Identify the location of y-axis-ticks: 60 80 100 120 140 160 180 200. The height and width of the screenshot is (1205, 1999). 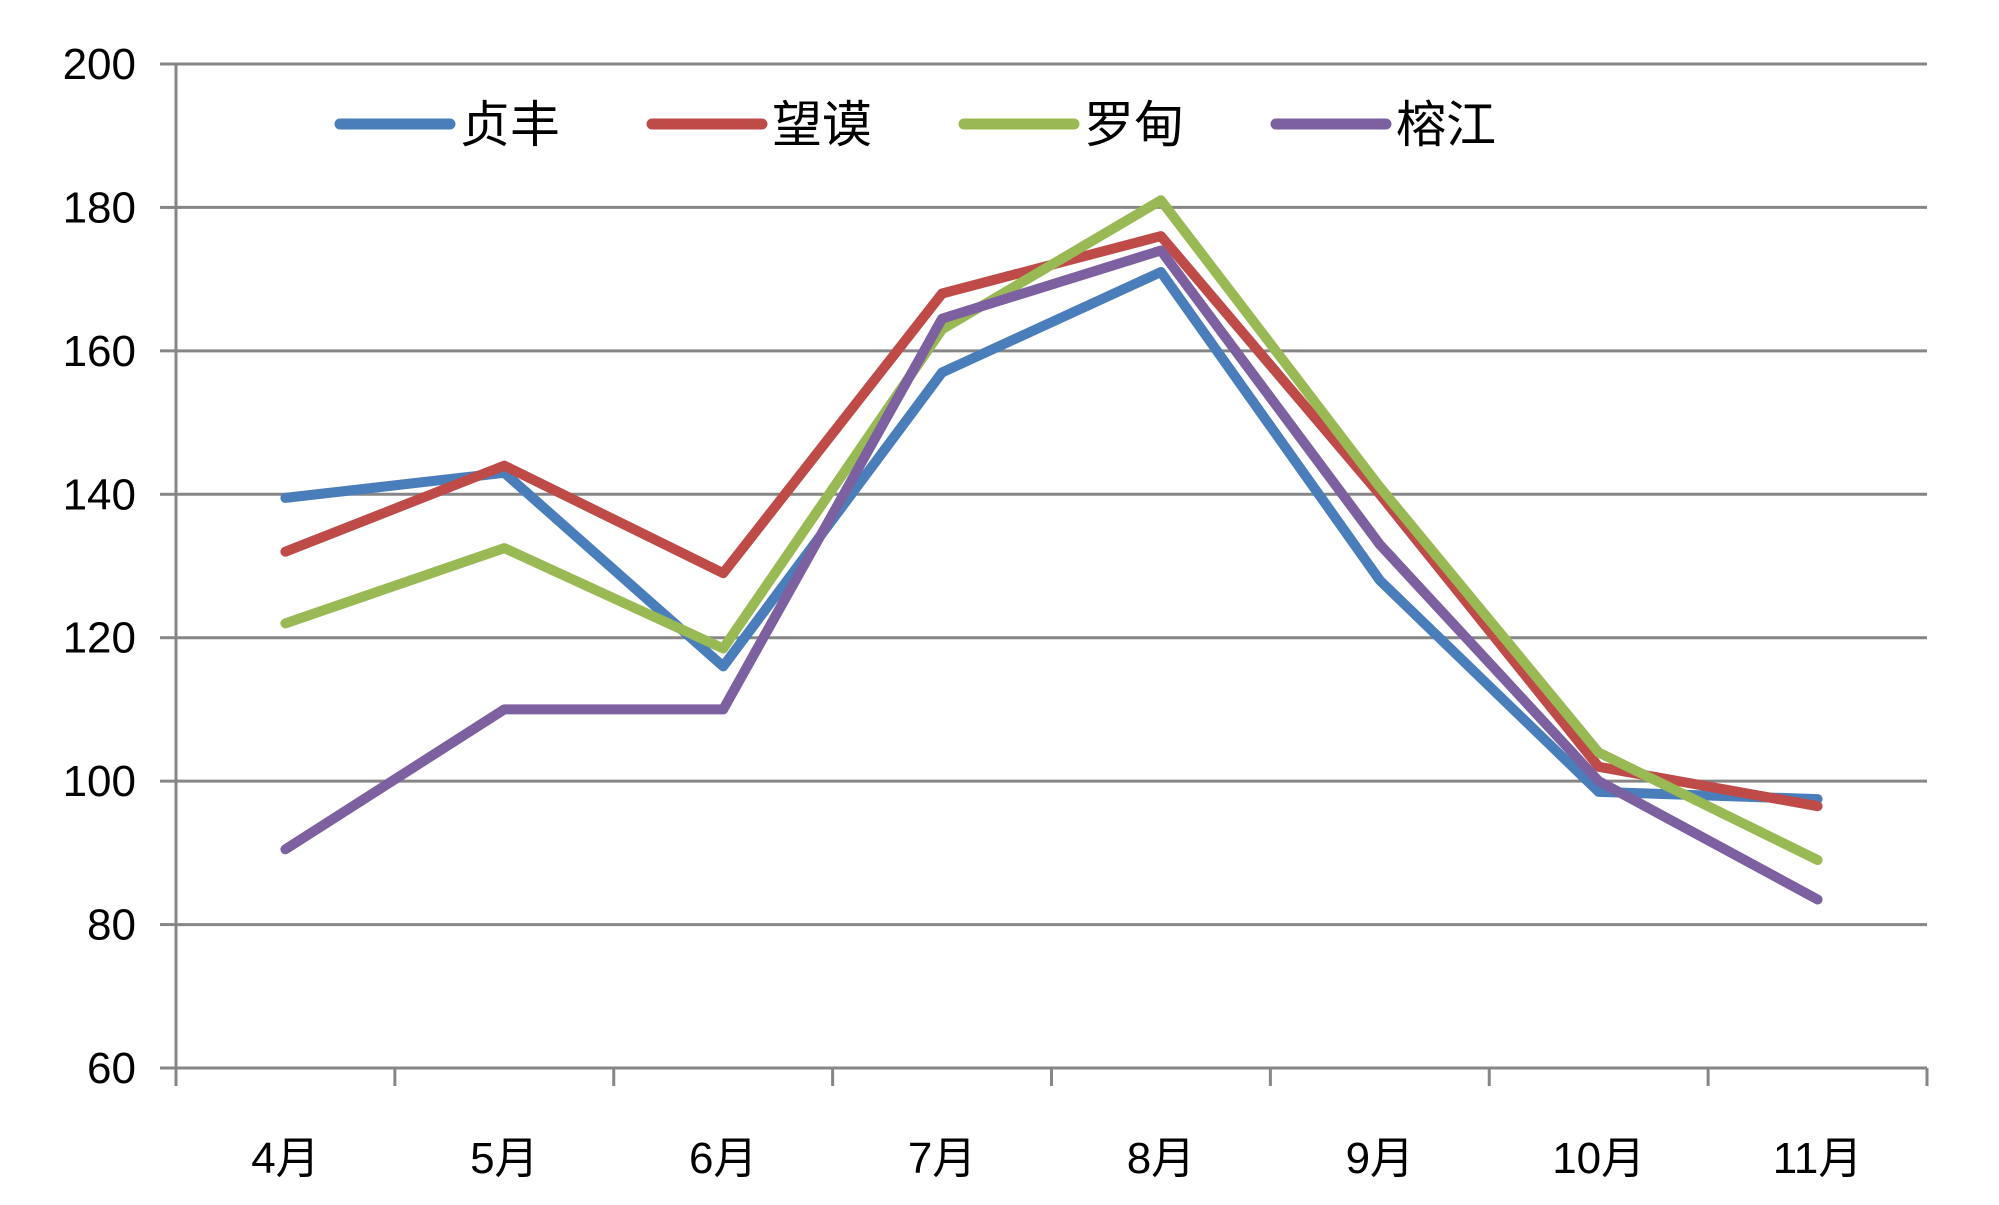
(119, 566).